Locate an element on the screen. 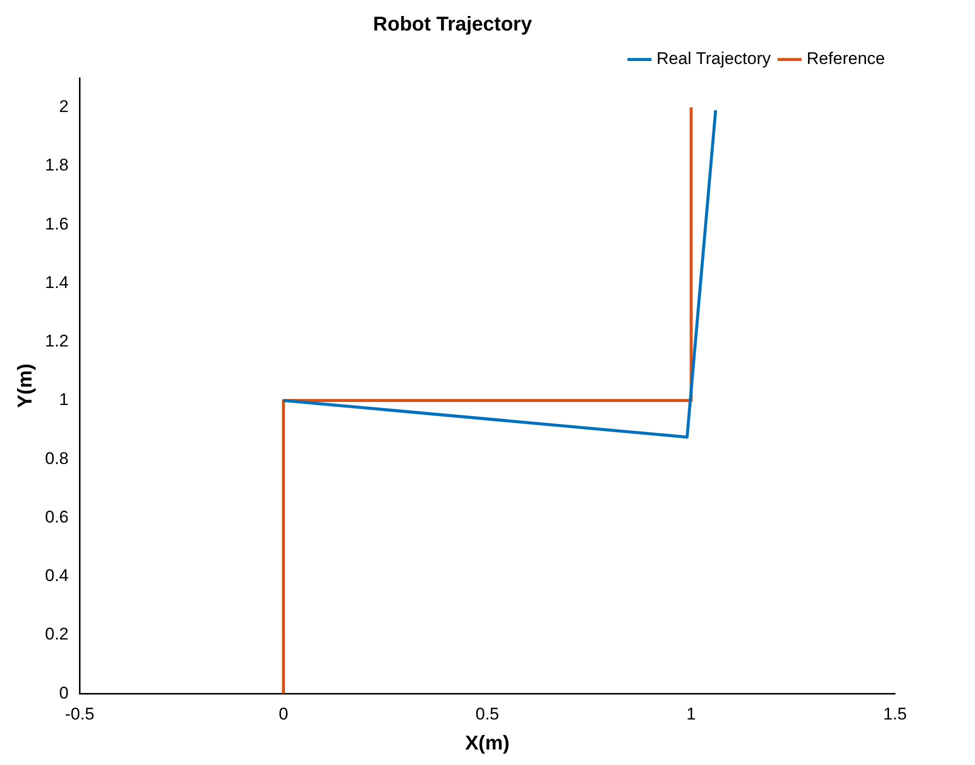 This screenshot has width=975, height=765. y-tick-label: 1.4 is located at coordinates (56, 282).